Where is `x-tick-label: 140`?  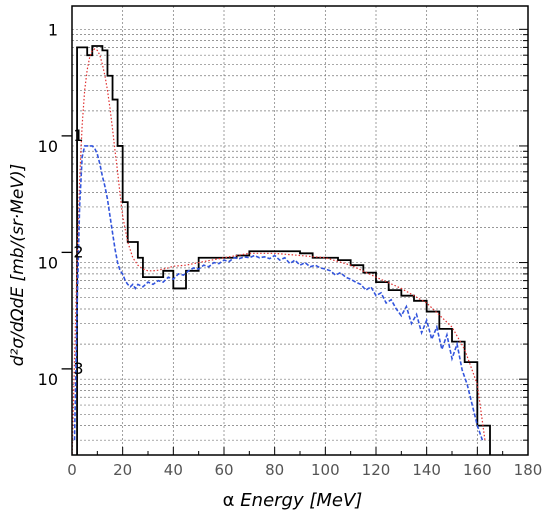 x-tick-label: 140 is located at coordinates (426, 470).